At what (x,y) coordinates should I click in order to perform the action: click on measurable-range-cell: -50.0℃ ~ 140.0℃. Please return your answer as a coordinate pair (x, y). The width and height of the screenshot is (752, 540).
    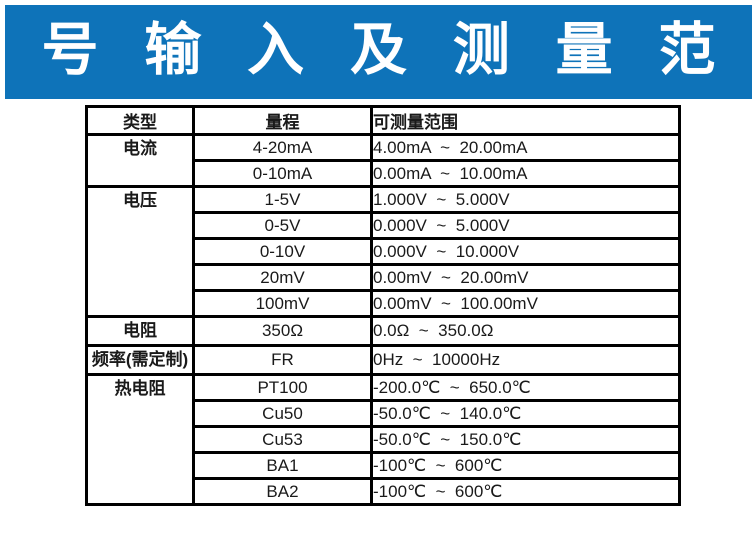
    Looking at the image, I should click on (525, 413).